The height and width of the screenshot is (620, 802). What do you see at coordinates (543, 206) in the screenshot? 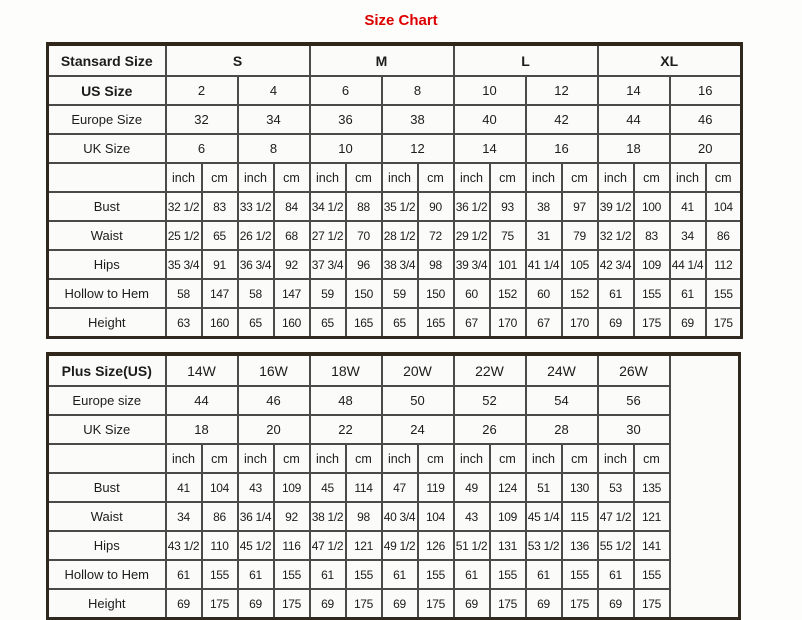
I see `measure-value: 38` at bounding box center [543, 206].